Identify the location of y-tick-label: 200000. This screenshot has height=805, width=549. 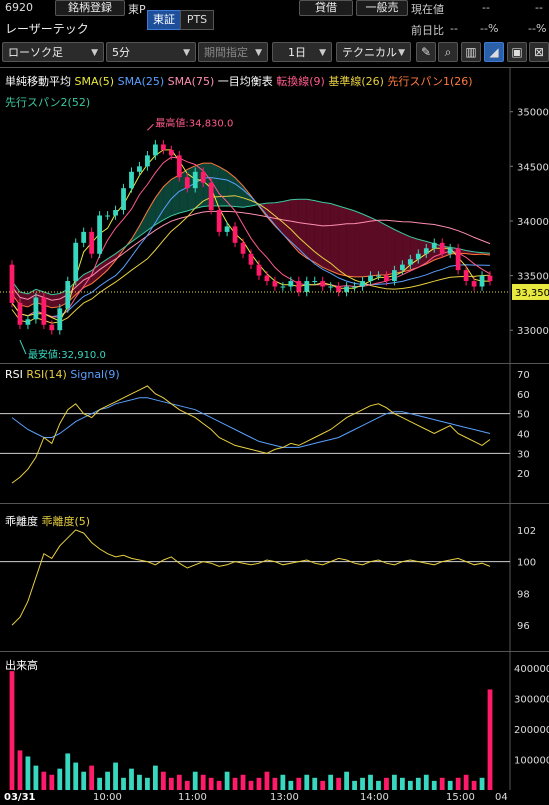
(531, 730).